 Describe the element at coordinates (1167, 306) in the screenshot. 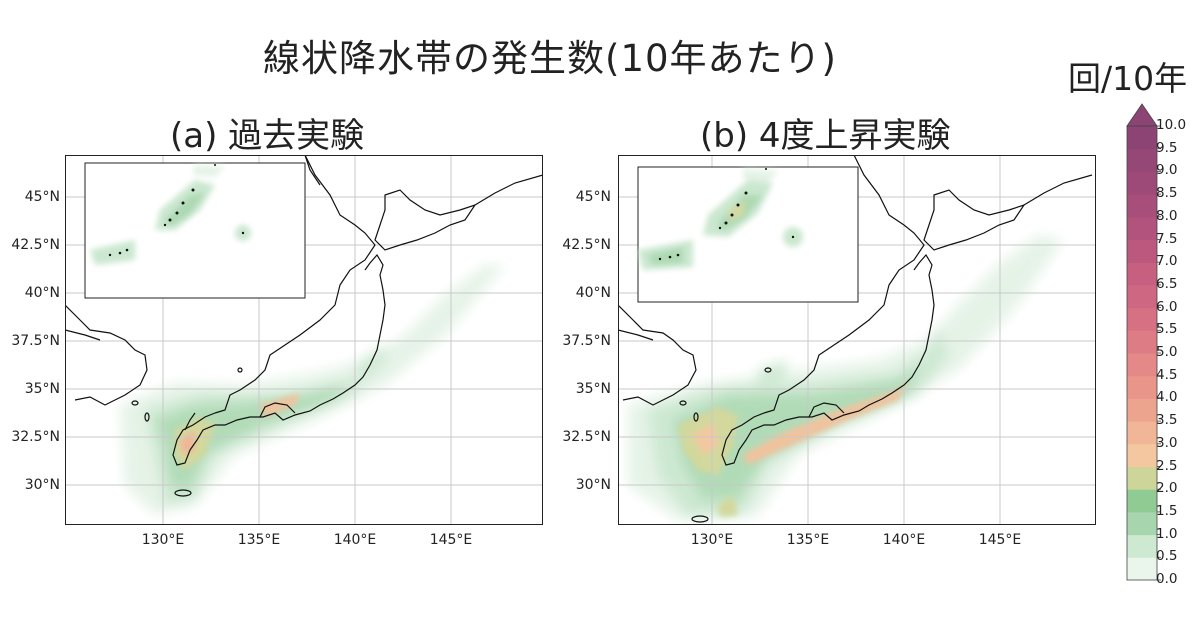

I see `colorbar-tick-label: 6.0` at that location.